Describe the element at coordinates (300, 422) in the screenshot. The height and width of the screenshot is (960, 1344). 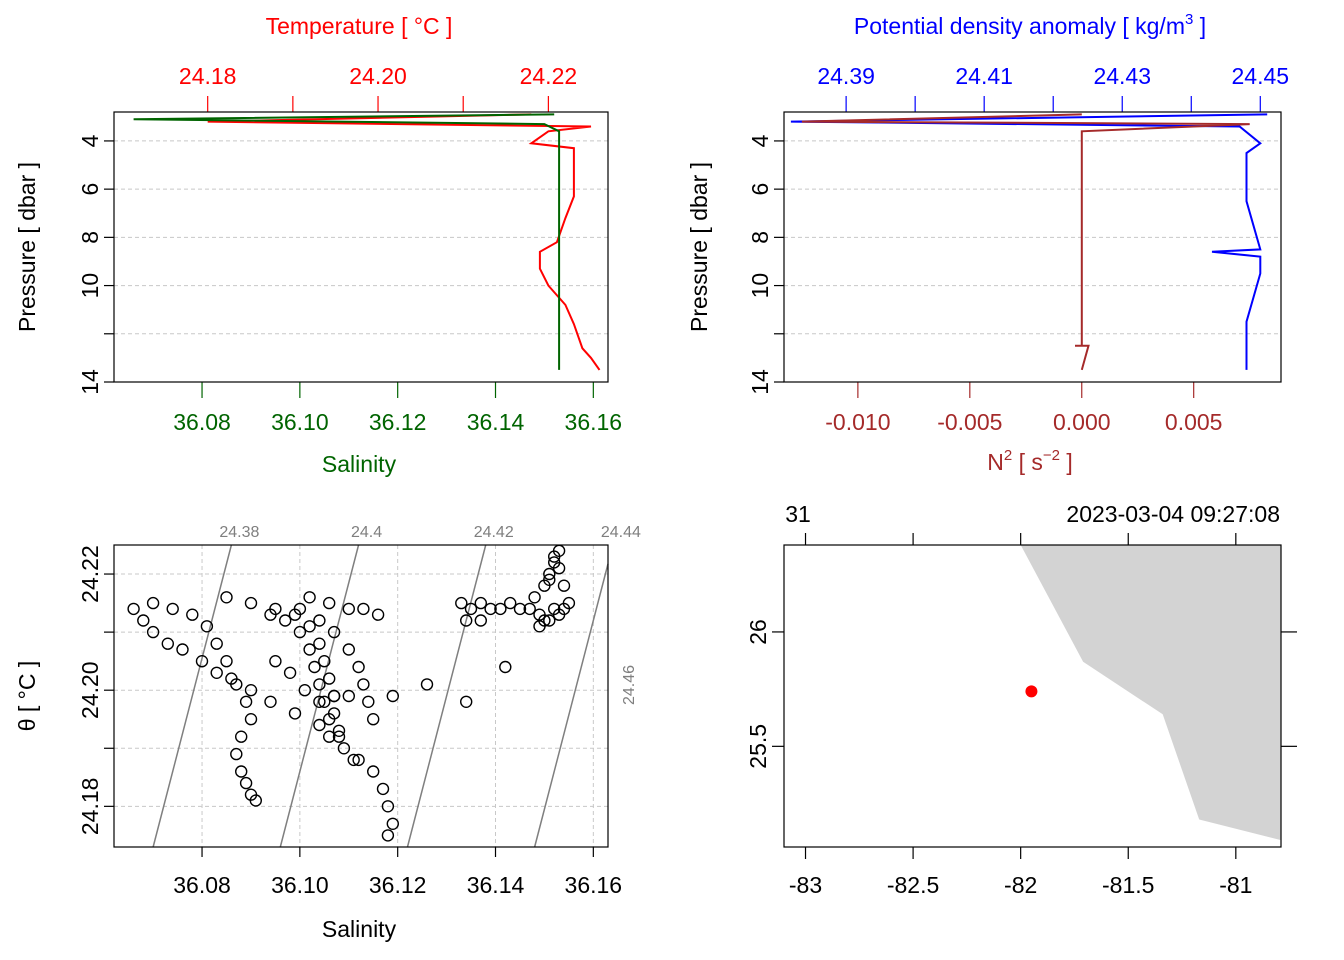
I see `salinity-tick-label: 36.10` at that location.